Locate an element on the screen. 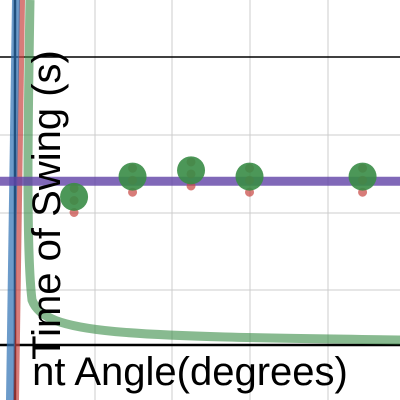 The height and width of the screenshot is (400, 400). x-axis-label: nt Angle(degrees) is located at coordinates (190, 372).